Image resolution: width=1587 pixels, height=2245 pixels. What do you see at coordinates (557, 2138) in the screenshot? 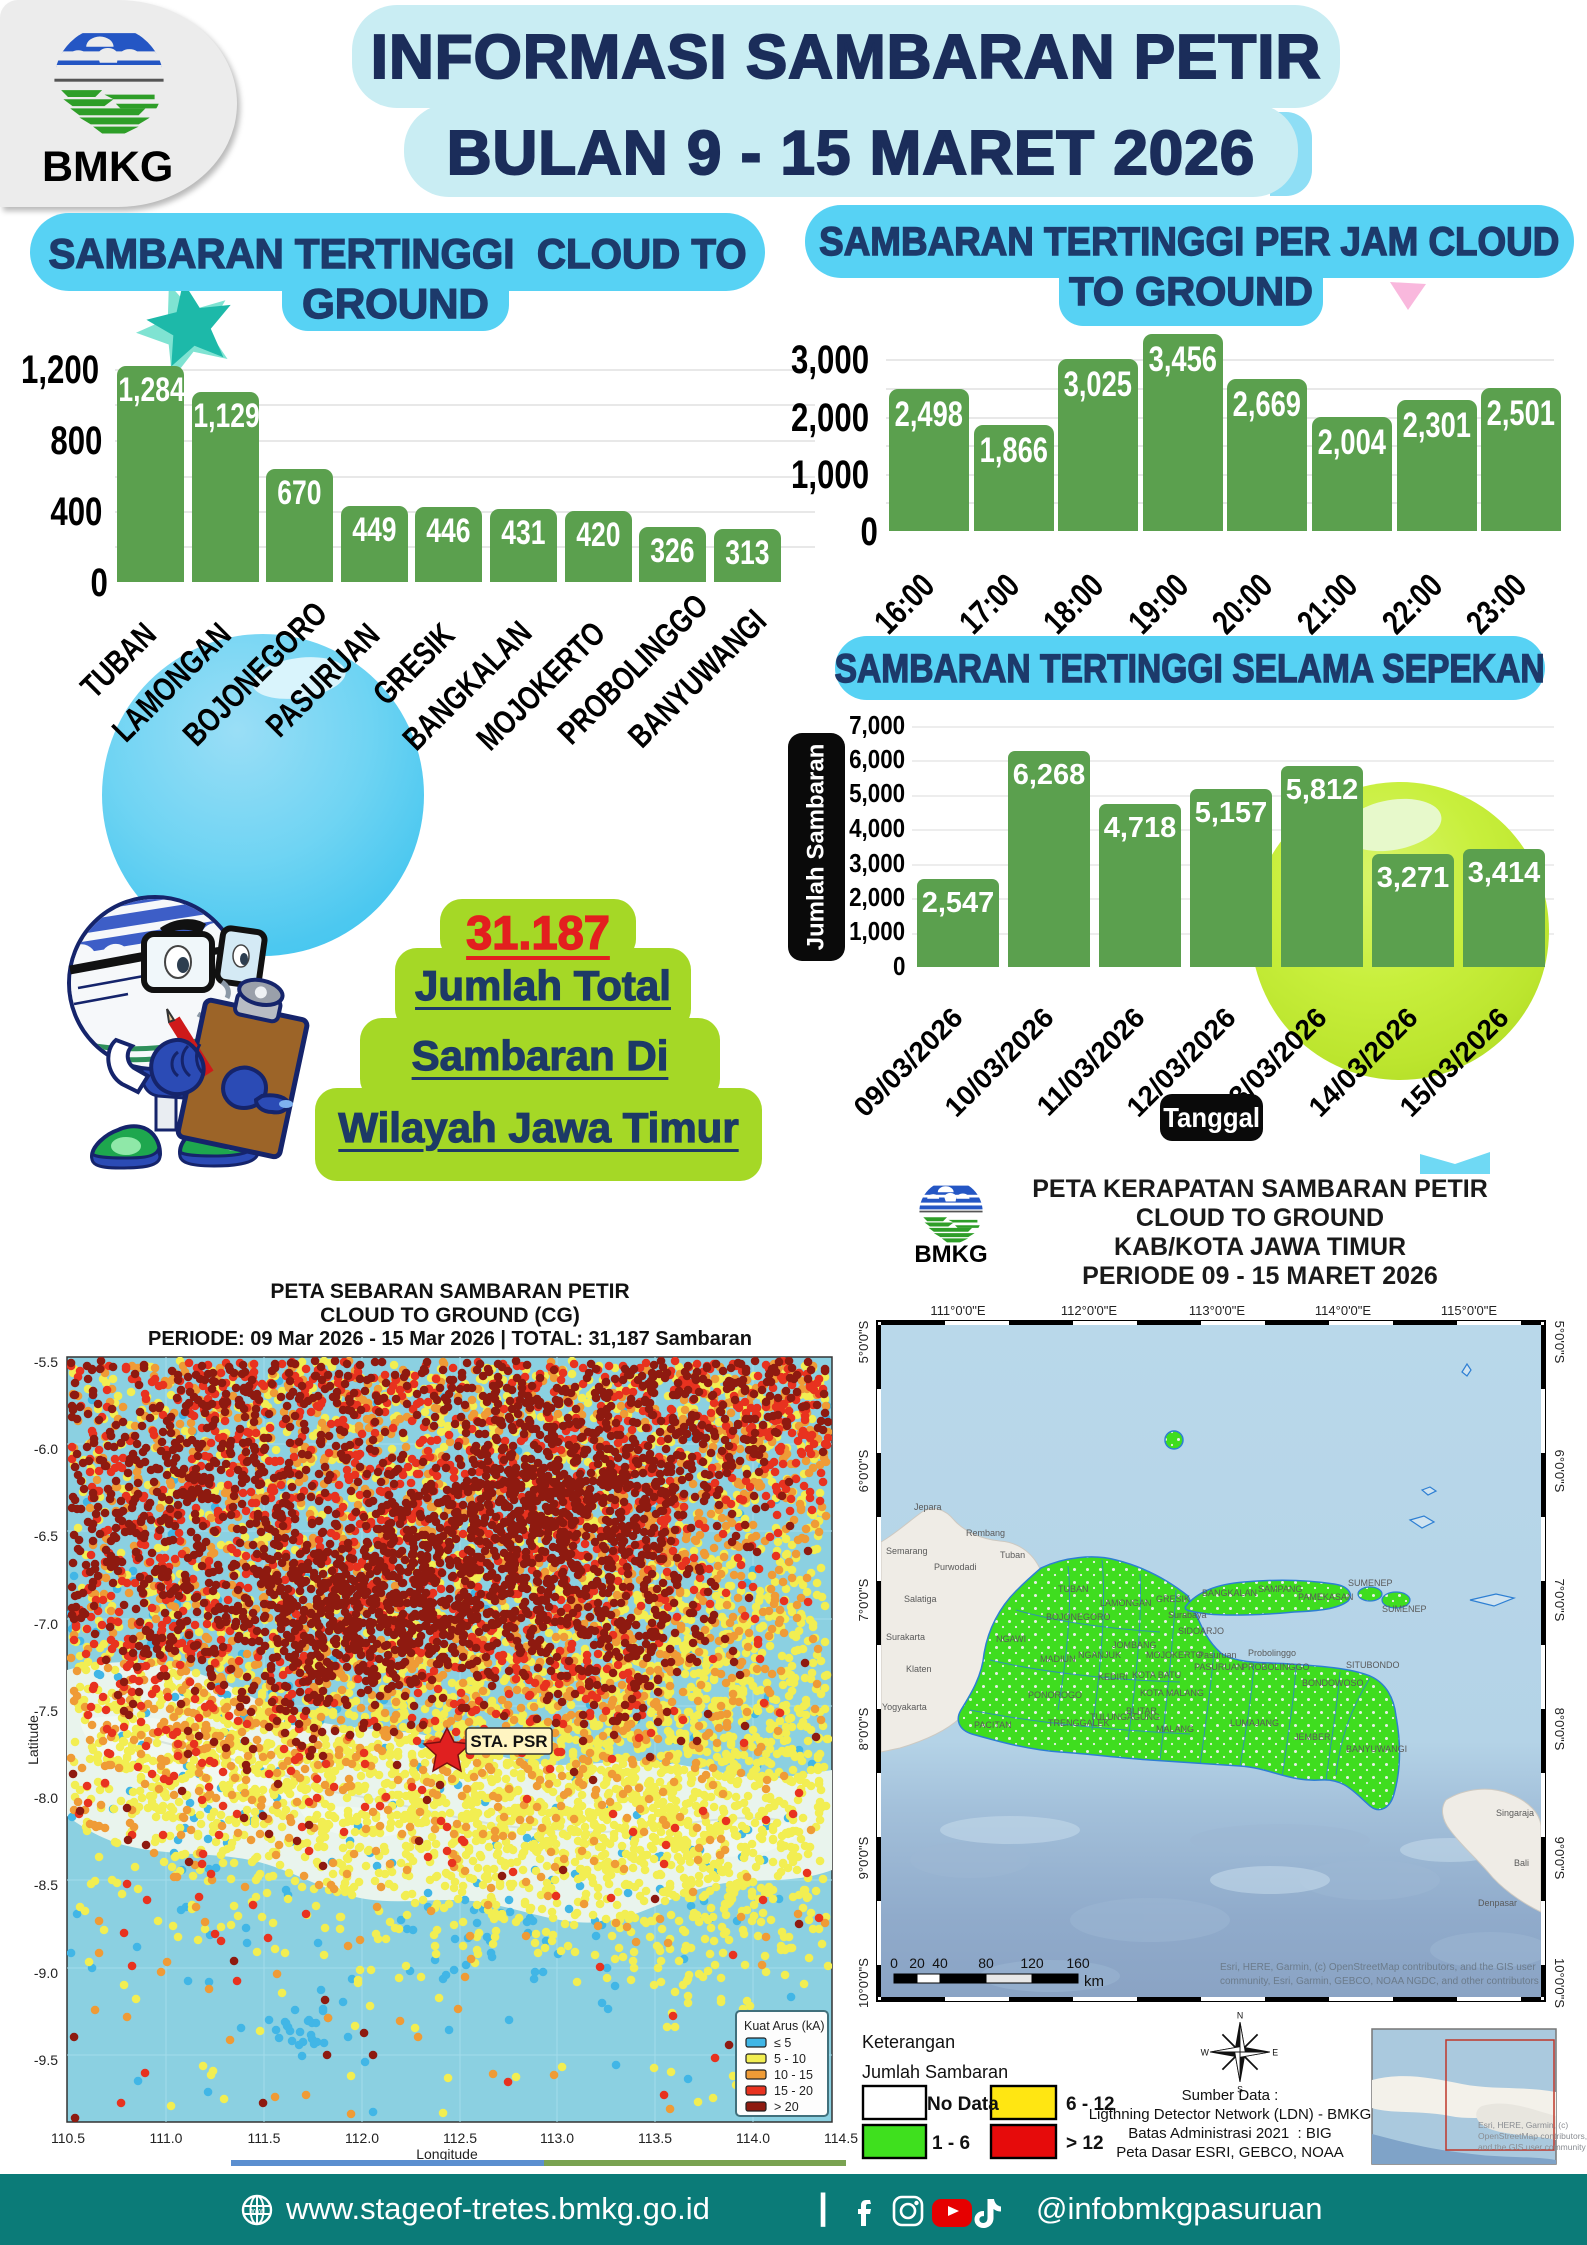
I see `svg-text: 113.0` at bounding box center [557, 2138].